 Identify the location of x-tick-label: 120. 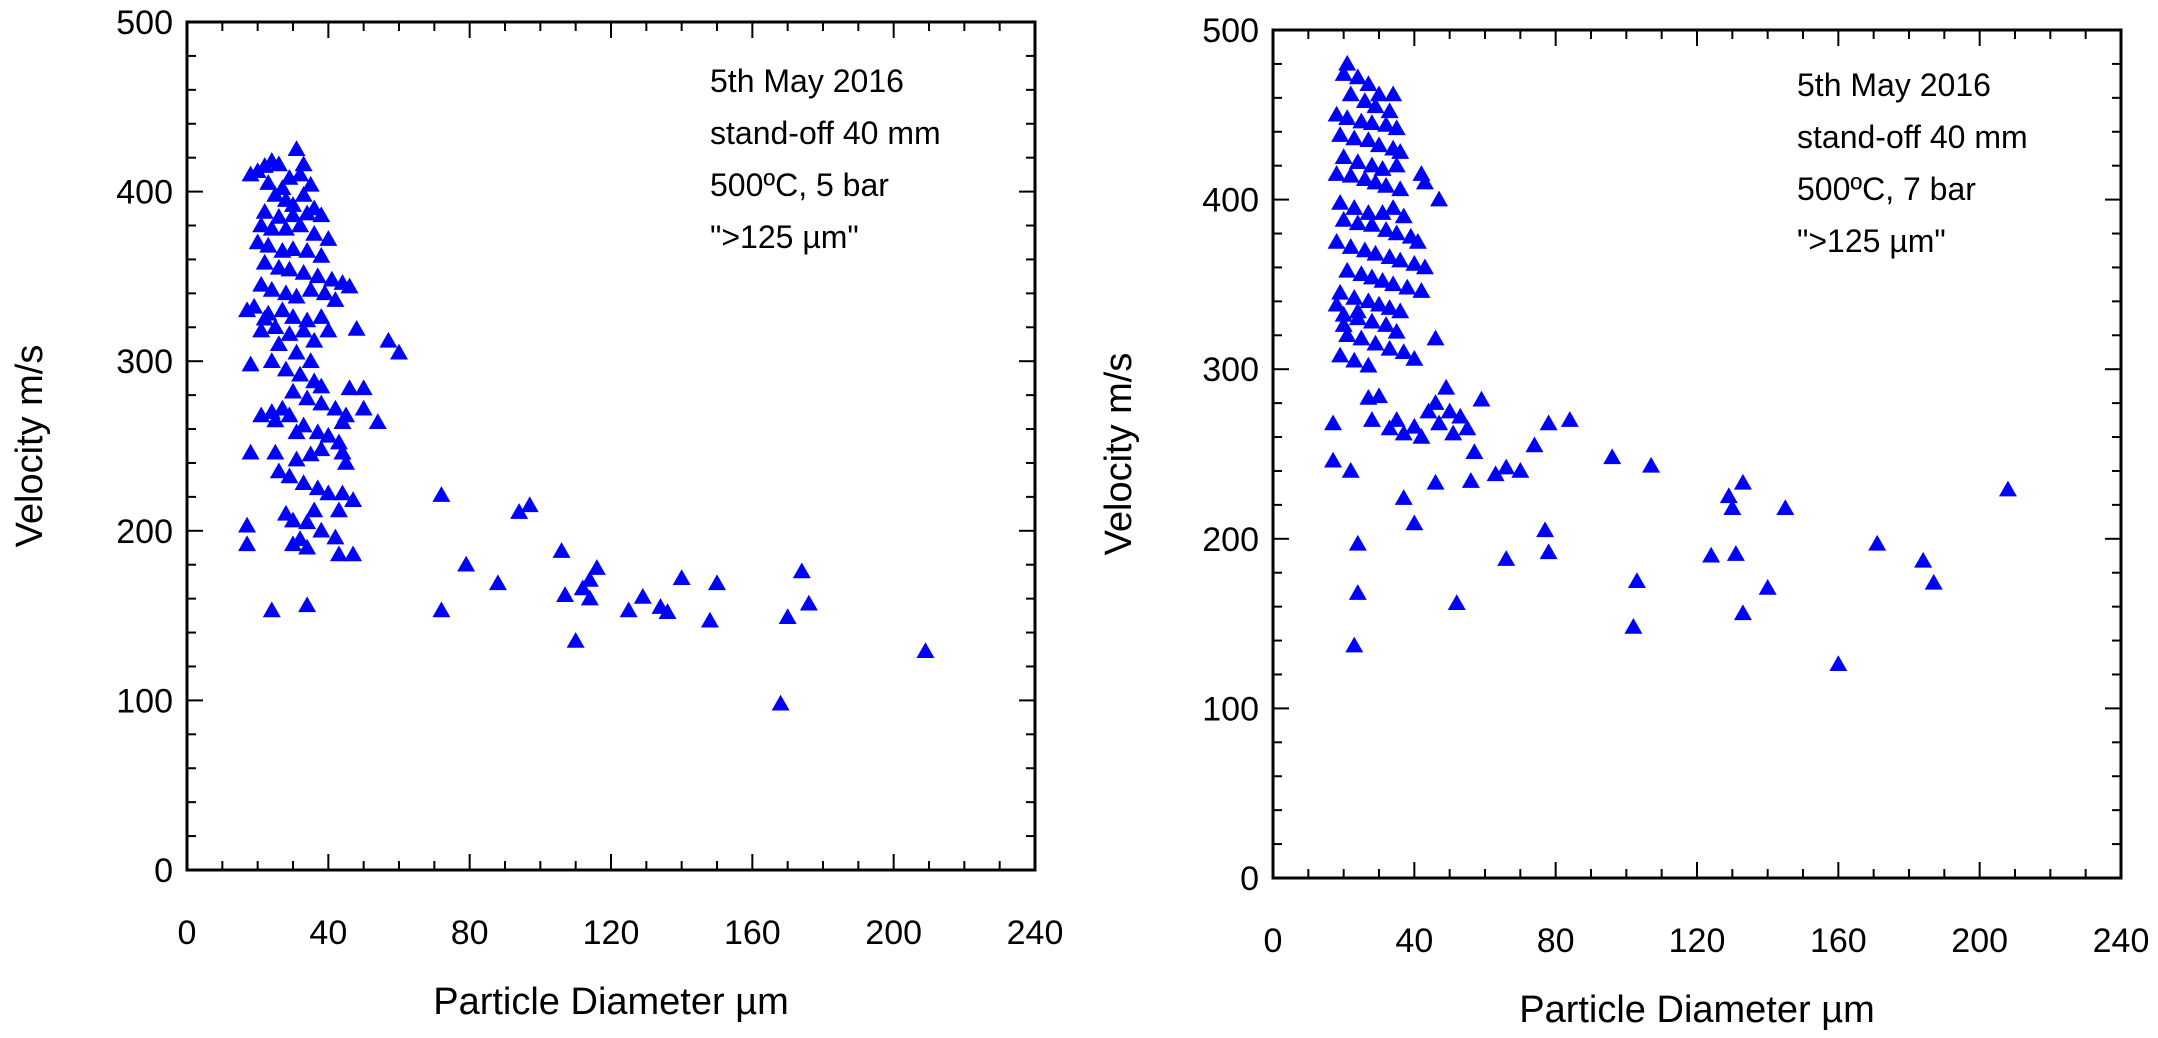
(1697, 941).